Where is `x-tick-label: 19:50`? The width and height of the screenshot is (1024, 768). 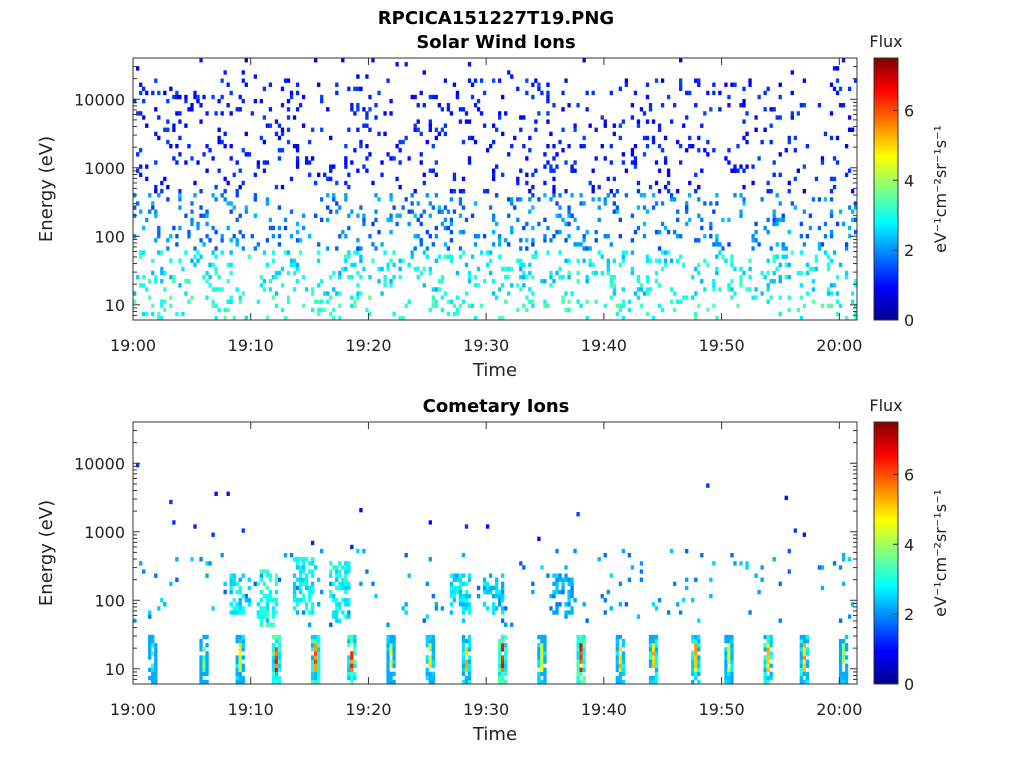 x-tick-label: 19:50 is located at coordinates (722, 345).